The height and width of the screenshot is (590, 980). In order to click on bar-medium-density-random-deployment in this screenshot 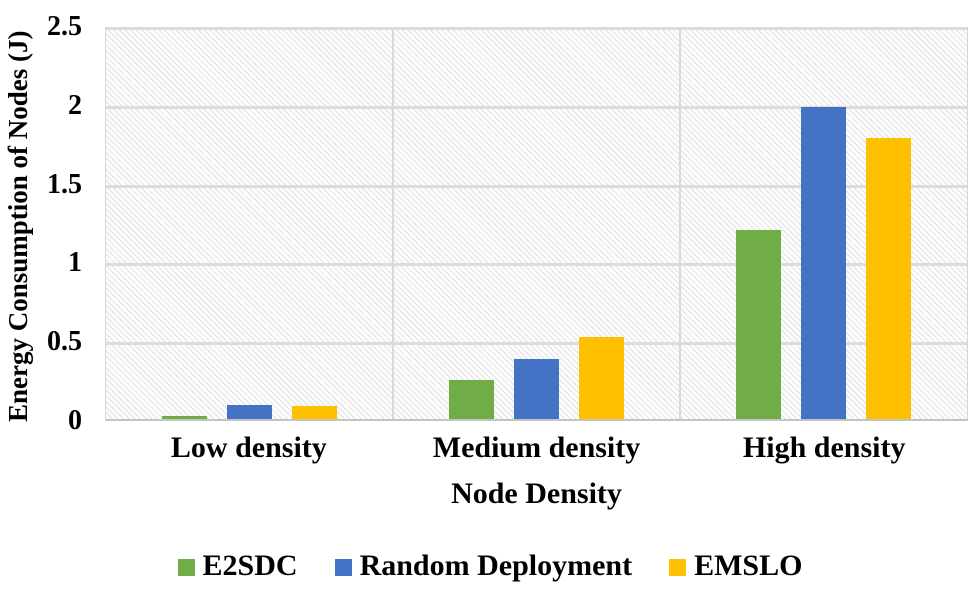, I will do `click(536, 389)`.